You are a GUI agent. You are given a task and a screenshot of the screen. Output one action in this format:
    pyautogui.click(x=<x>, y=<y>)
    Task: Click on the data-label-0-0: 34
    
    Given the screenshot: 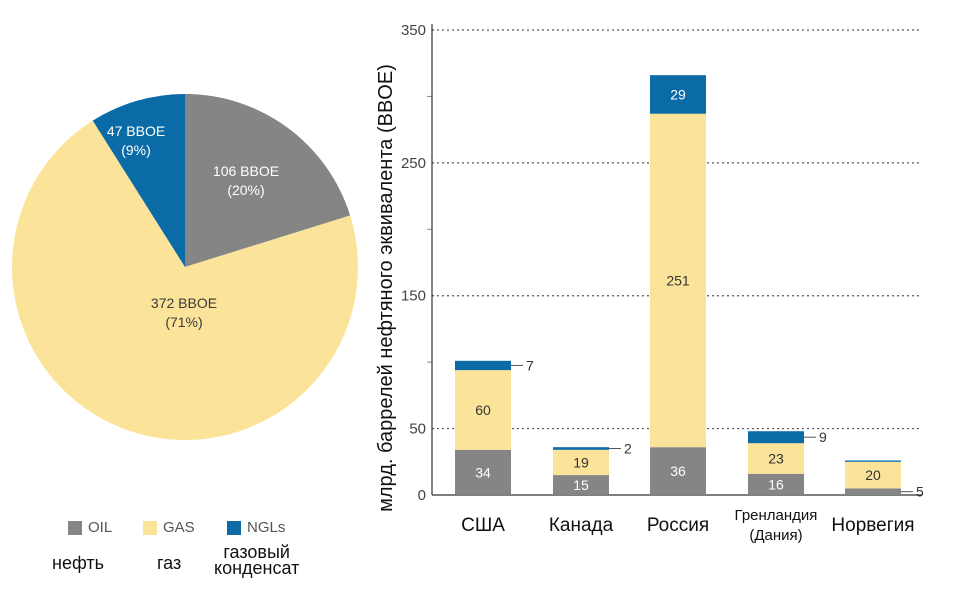 What is the action you would take?
    pyautogui.click(x=483, y=472)
    